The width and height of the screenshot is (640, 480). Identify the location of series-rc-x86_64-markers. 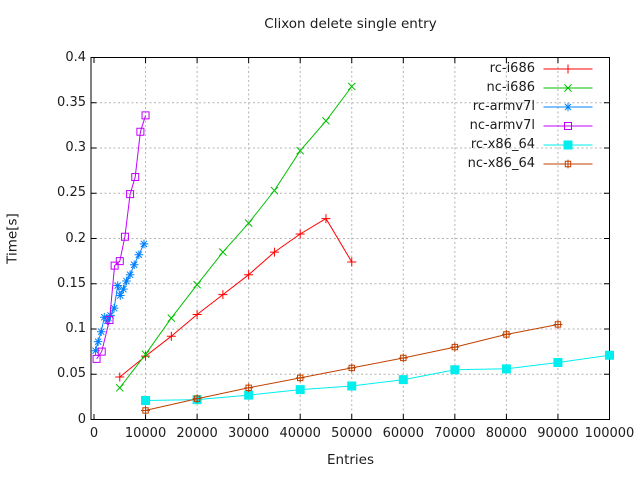
(377, 377).